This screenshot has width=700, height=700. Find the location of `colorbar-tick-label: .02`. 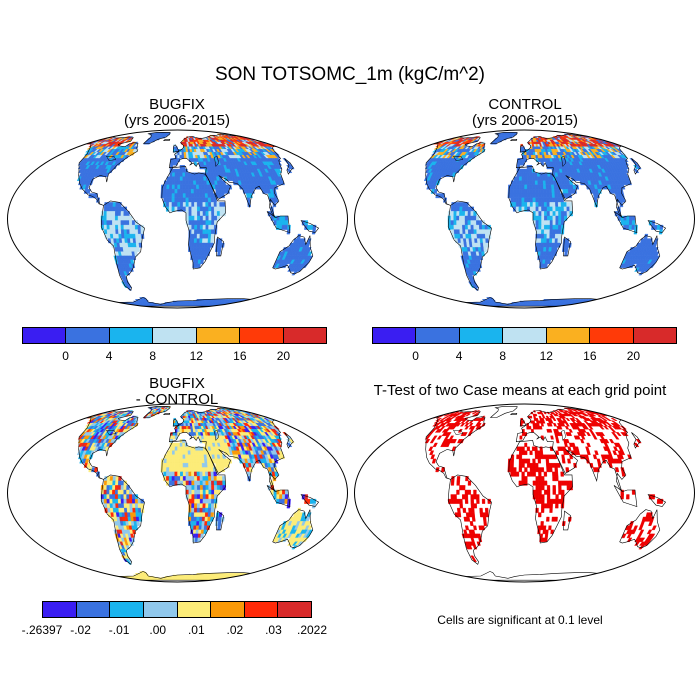

colorbar-tick-label: .02 is located at coordinates (235, 630).